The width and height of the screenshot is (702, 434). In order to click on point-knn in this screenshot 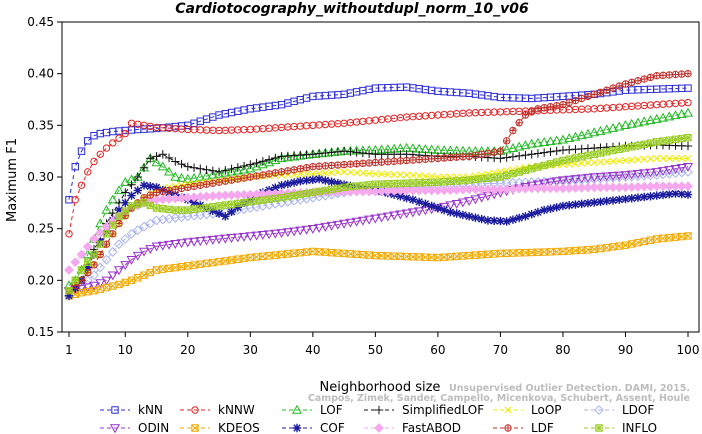, I will do `click(688, 88)`.